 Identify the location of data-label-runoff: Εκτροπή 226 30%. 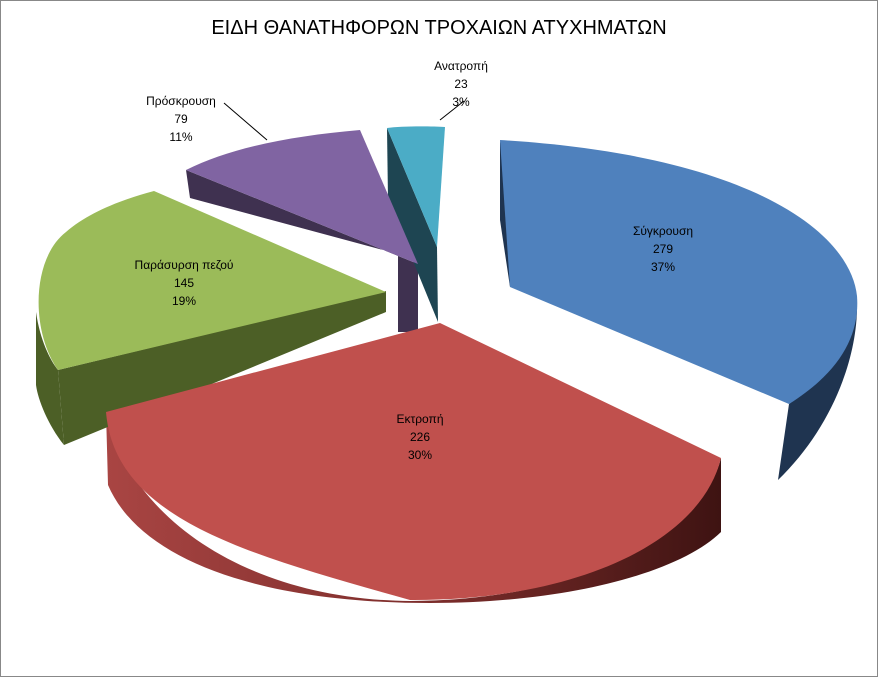
(419, 437).